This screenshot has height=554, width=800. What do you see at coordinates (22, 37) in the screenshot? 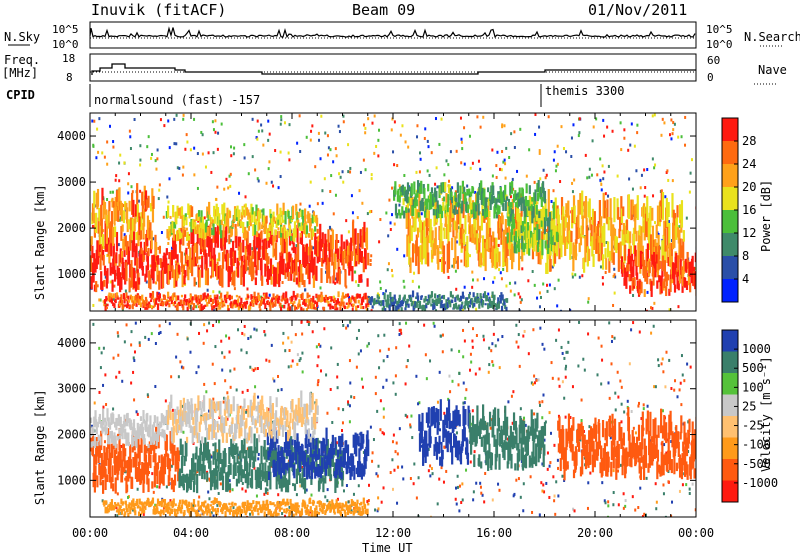
I see `nsky-label: N.Sky` at bounding box center [22, 37].